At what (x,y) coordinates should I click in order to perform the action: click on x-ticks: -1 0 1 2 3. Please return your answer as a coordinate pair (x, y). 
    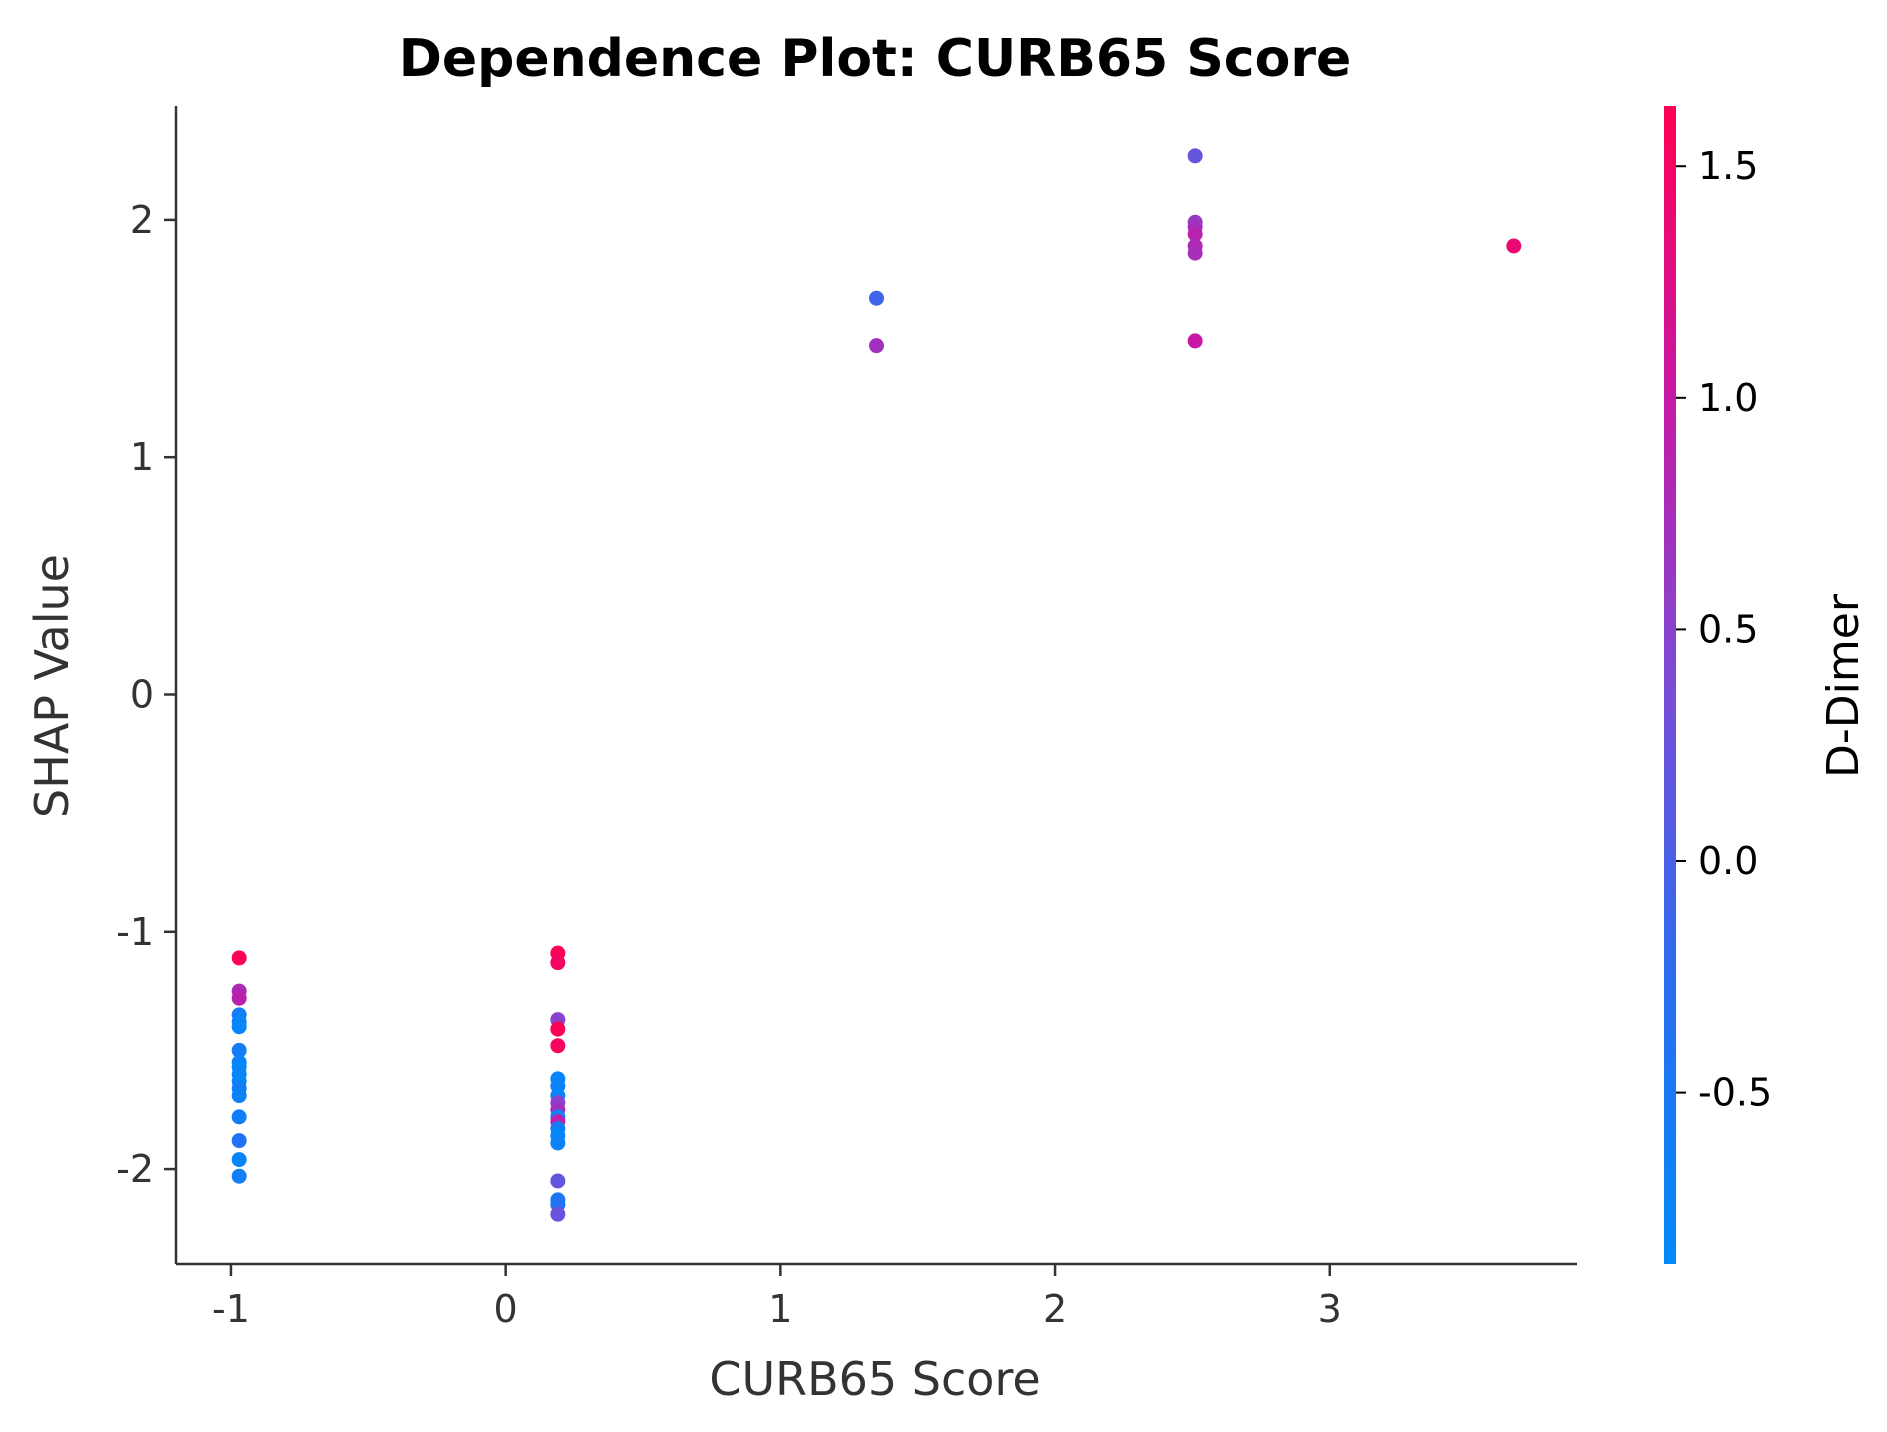
    Looking at the image, I should click on (777, 1297).